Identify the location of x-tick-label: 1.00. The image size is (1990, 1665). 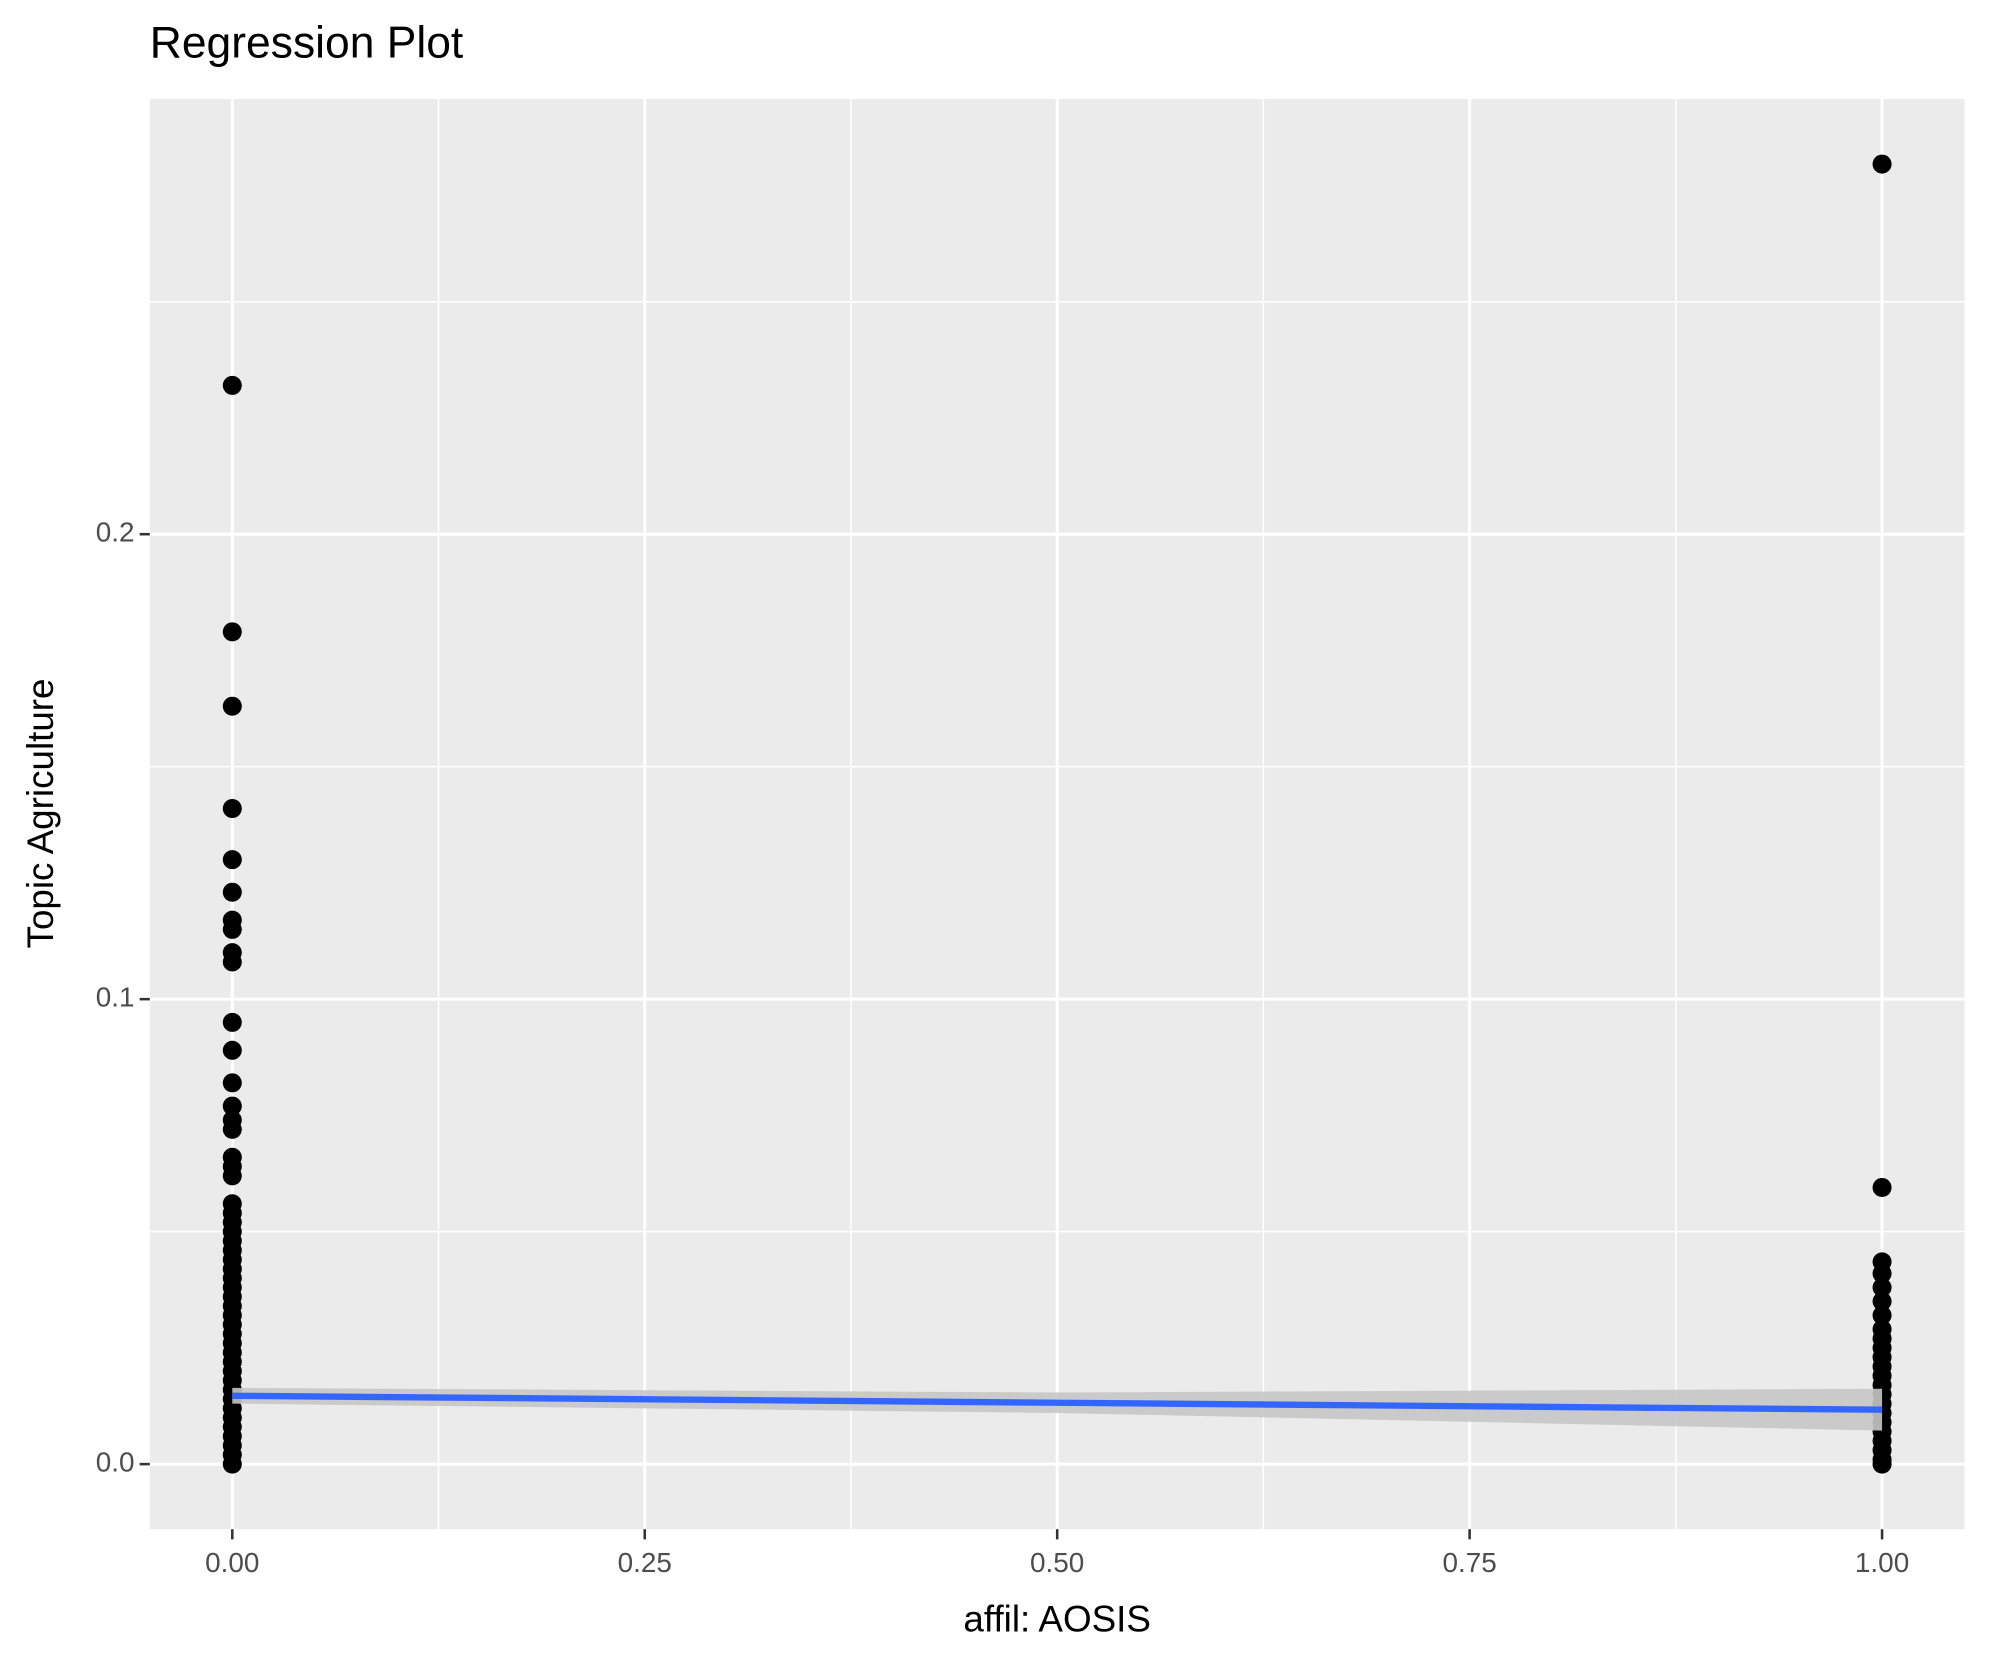
(1882, 1562).